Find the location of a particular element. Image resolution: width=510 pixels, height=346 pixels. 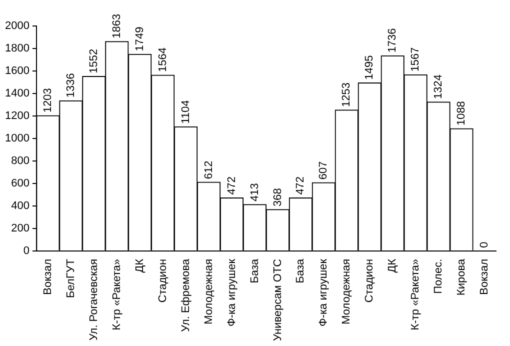

y-tick-label: 600 is located at coordinates (20, 183).